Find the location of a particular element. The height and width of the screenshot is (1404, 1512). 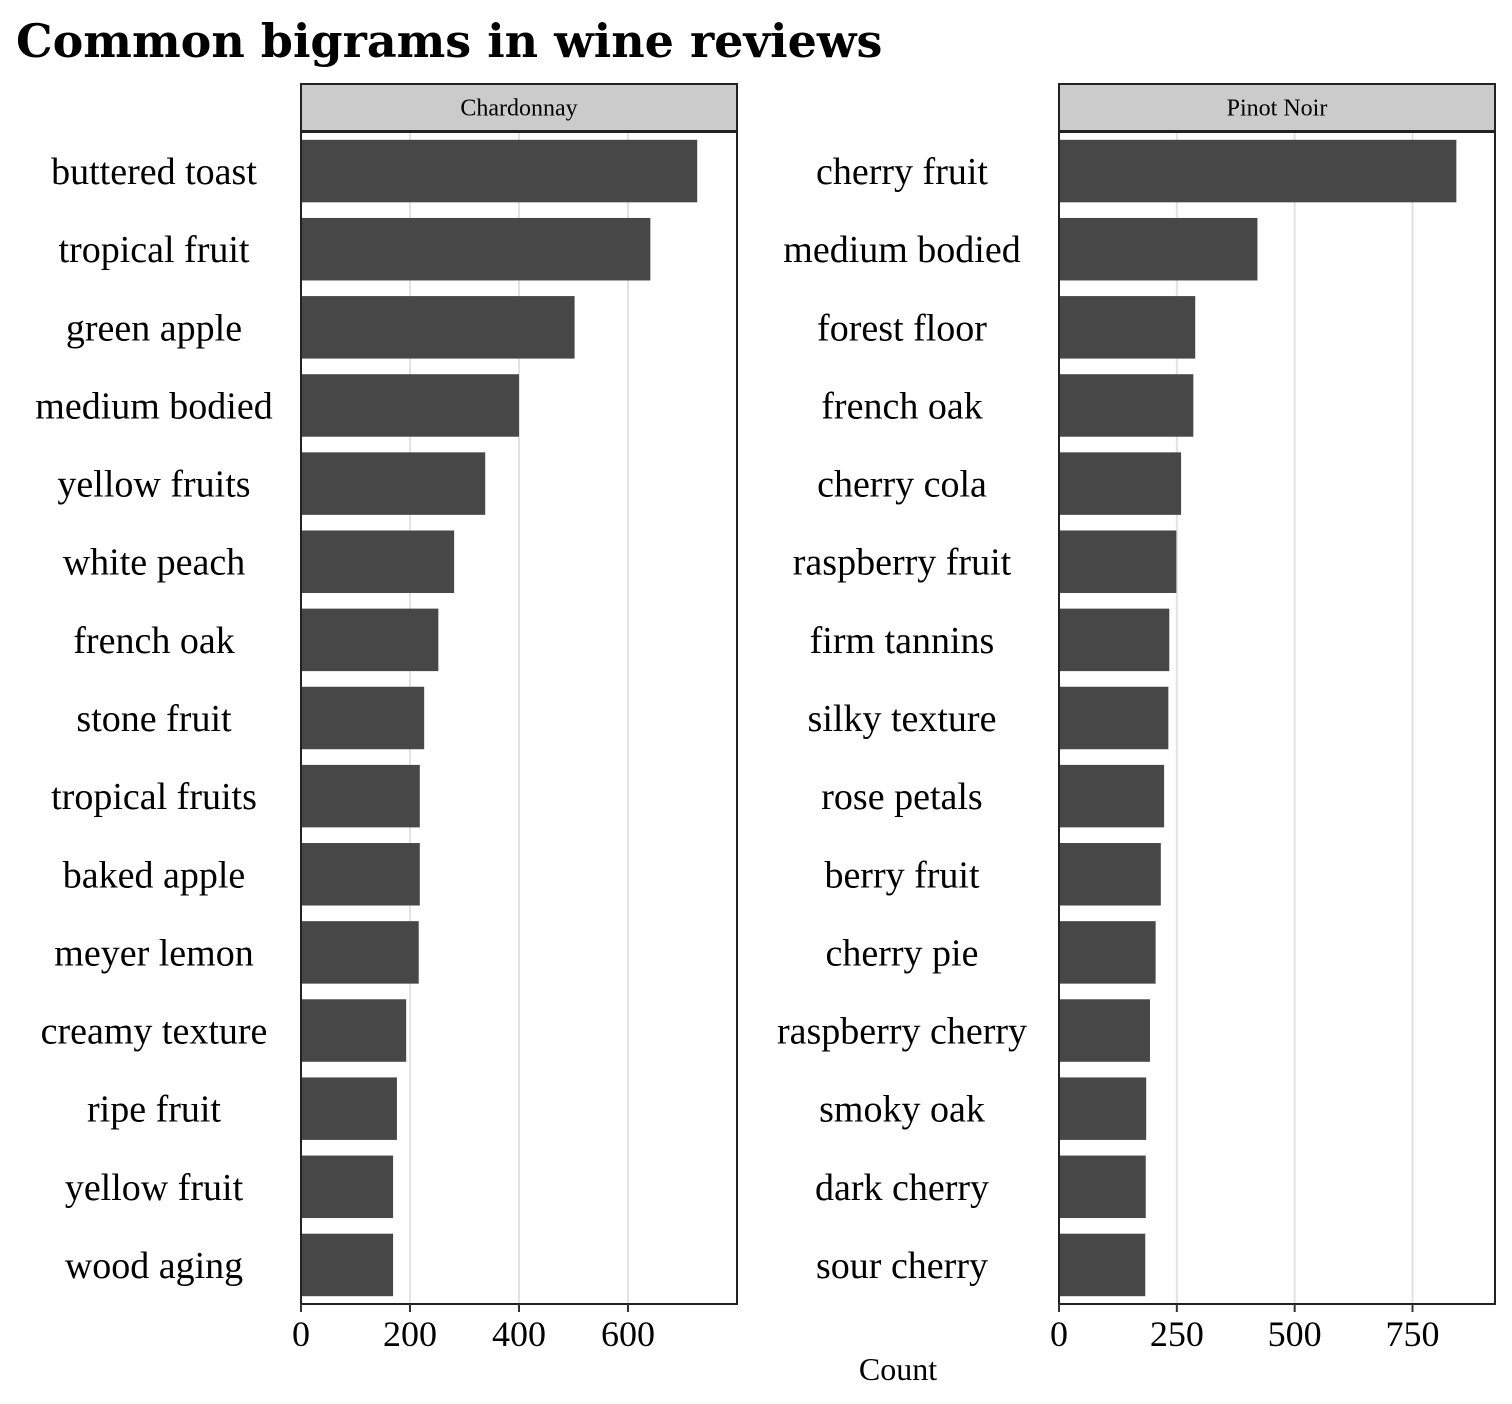

category-label-chardonnay-9: tropical fruits is located at coordinates (154, 797).